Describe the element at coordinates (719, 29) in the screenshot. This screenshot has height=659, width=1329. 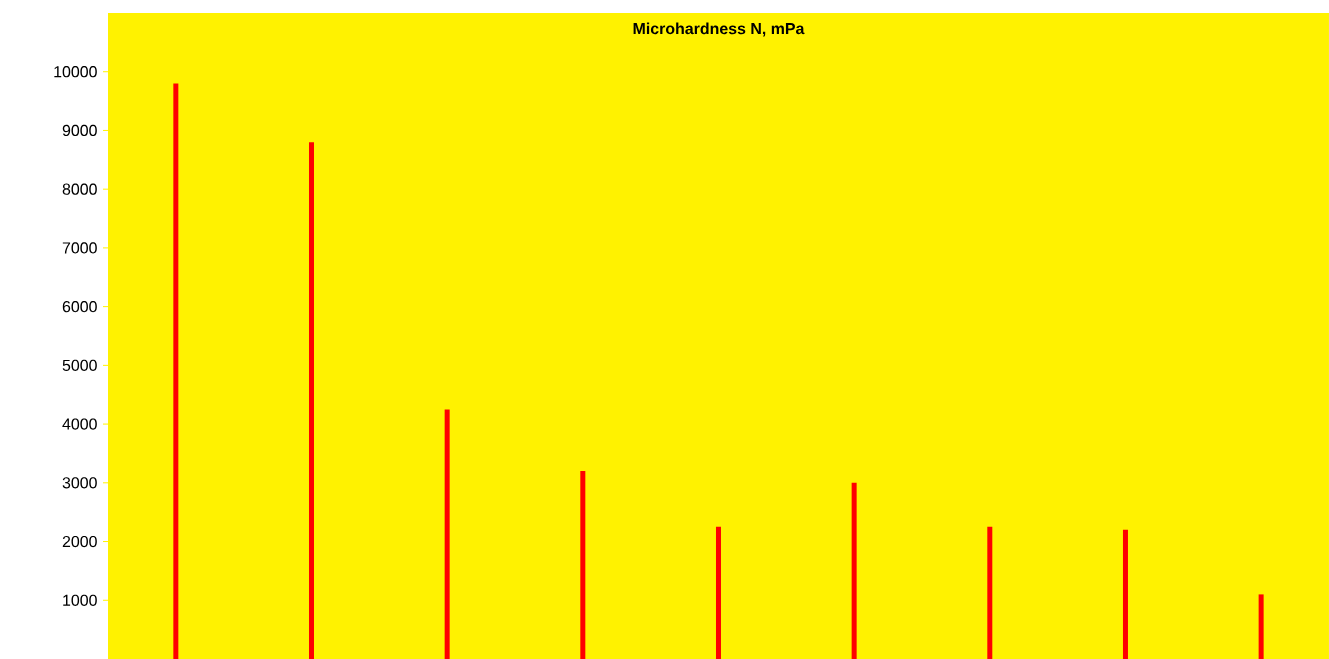
I see `text: Microhardness N, mPa` at that location.